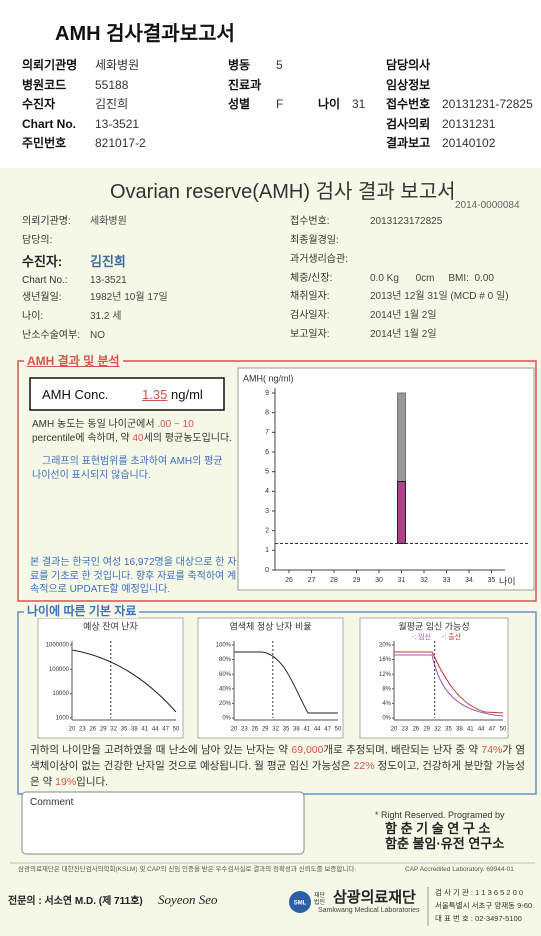 This screenshot has height=936, width=541. I want to click on x-tick-label: 27, so click(312, 580).